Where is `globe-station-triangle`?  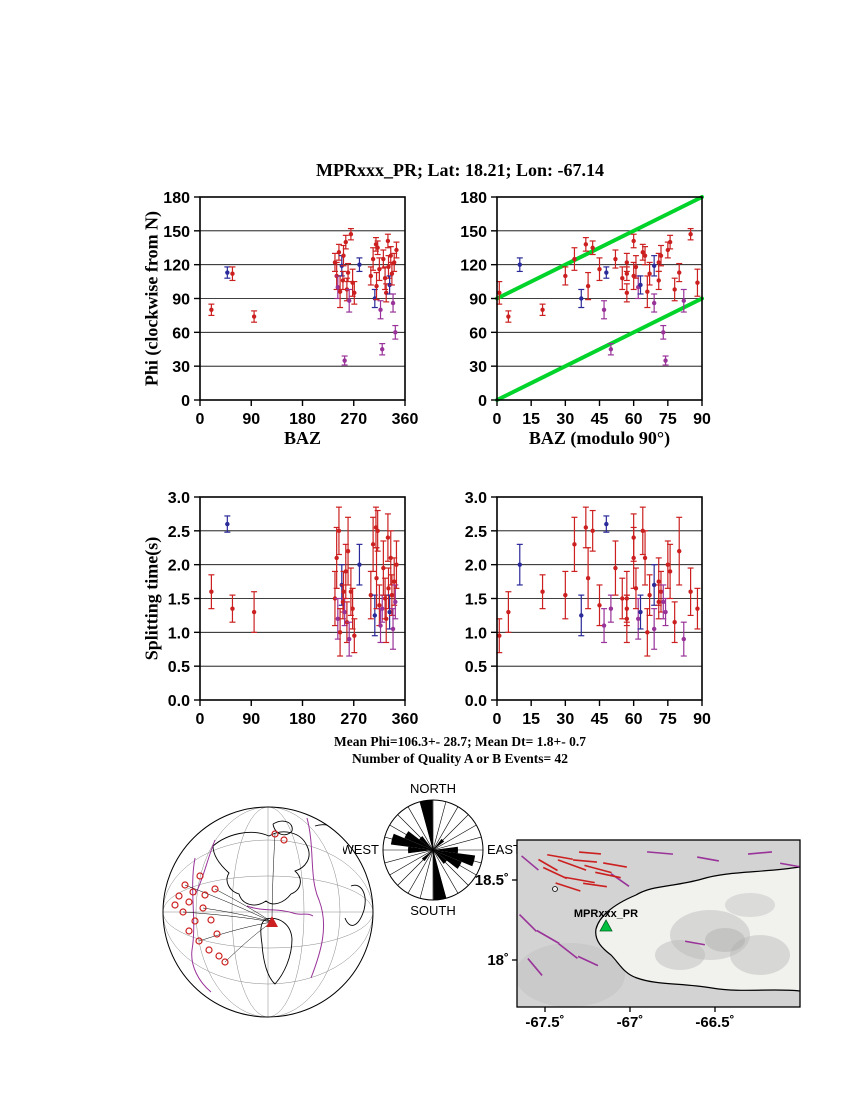
globe-station-triangle is located at coordinates (272, 921).